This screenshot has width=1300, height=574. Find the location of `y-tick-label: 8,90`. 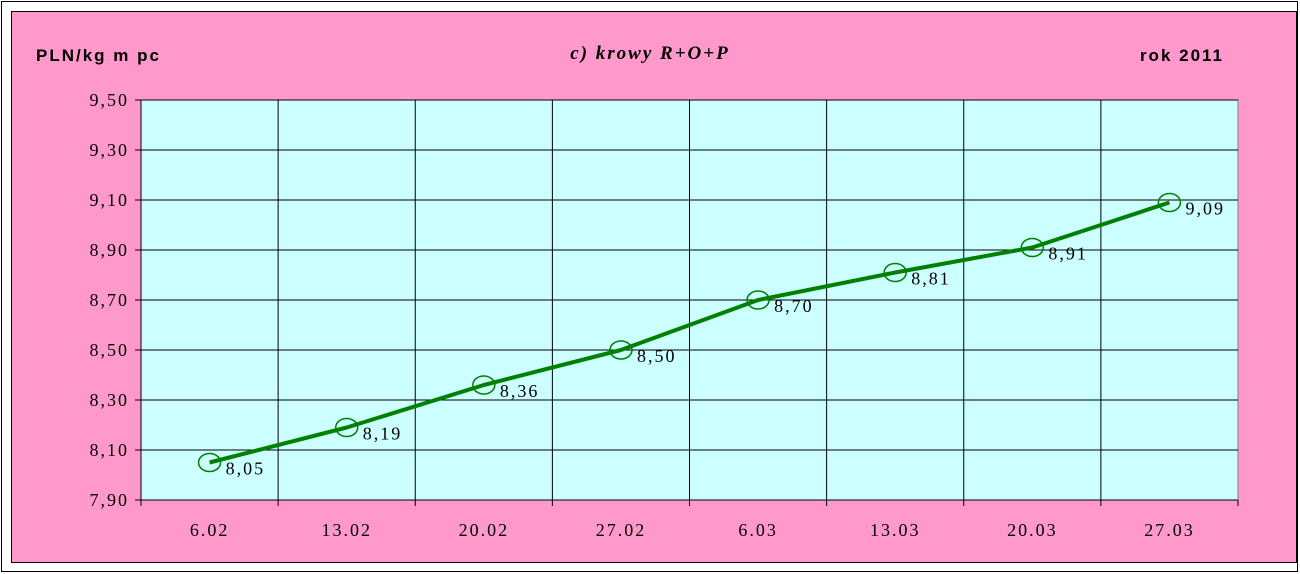

y-tick-label: 8,90 is located at coordinates (110, 250).